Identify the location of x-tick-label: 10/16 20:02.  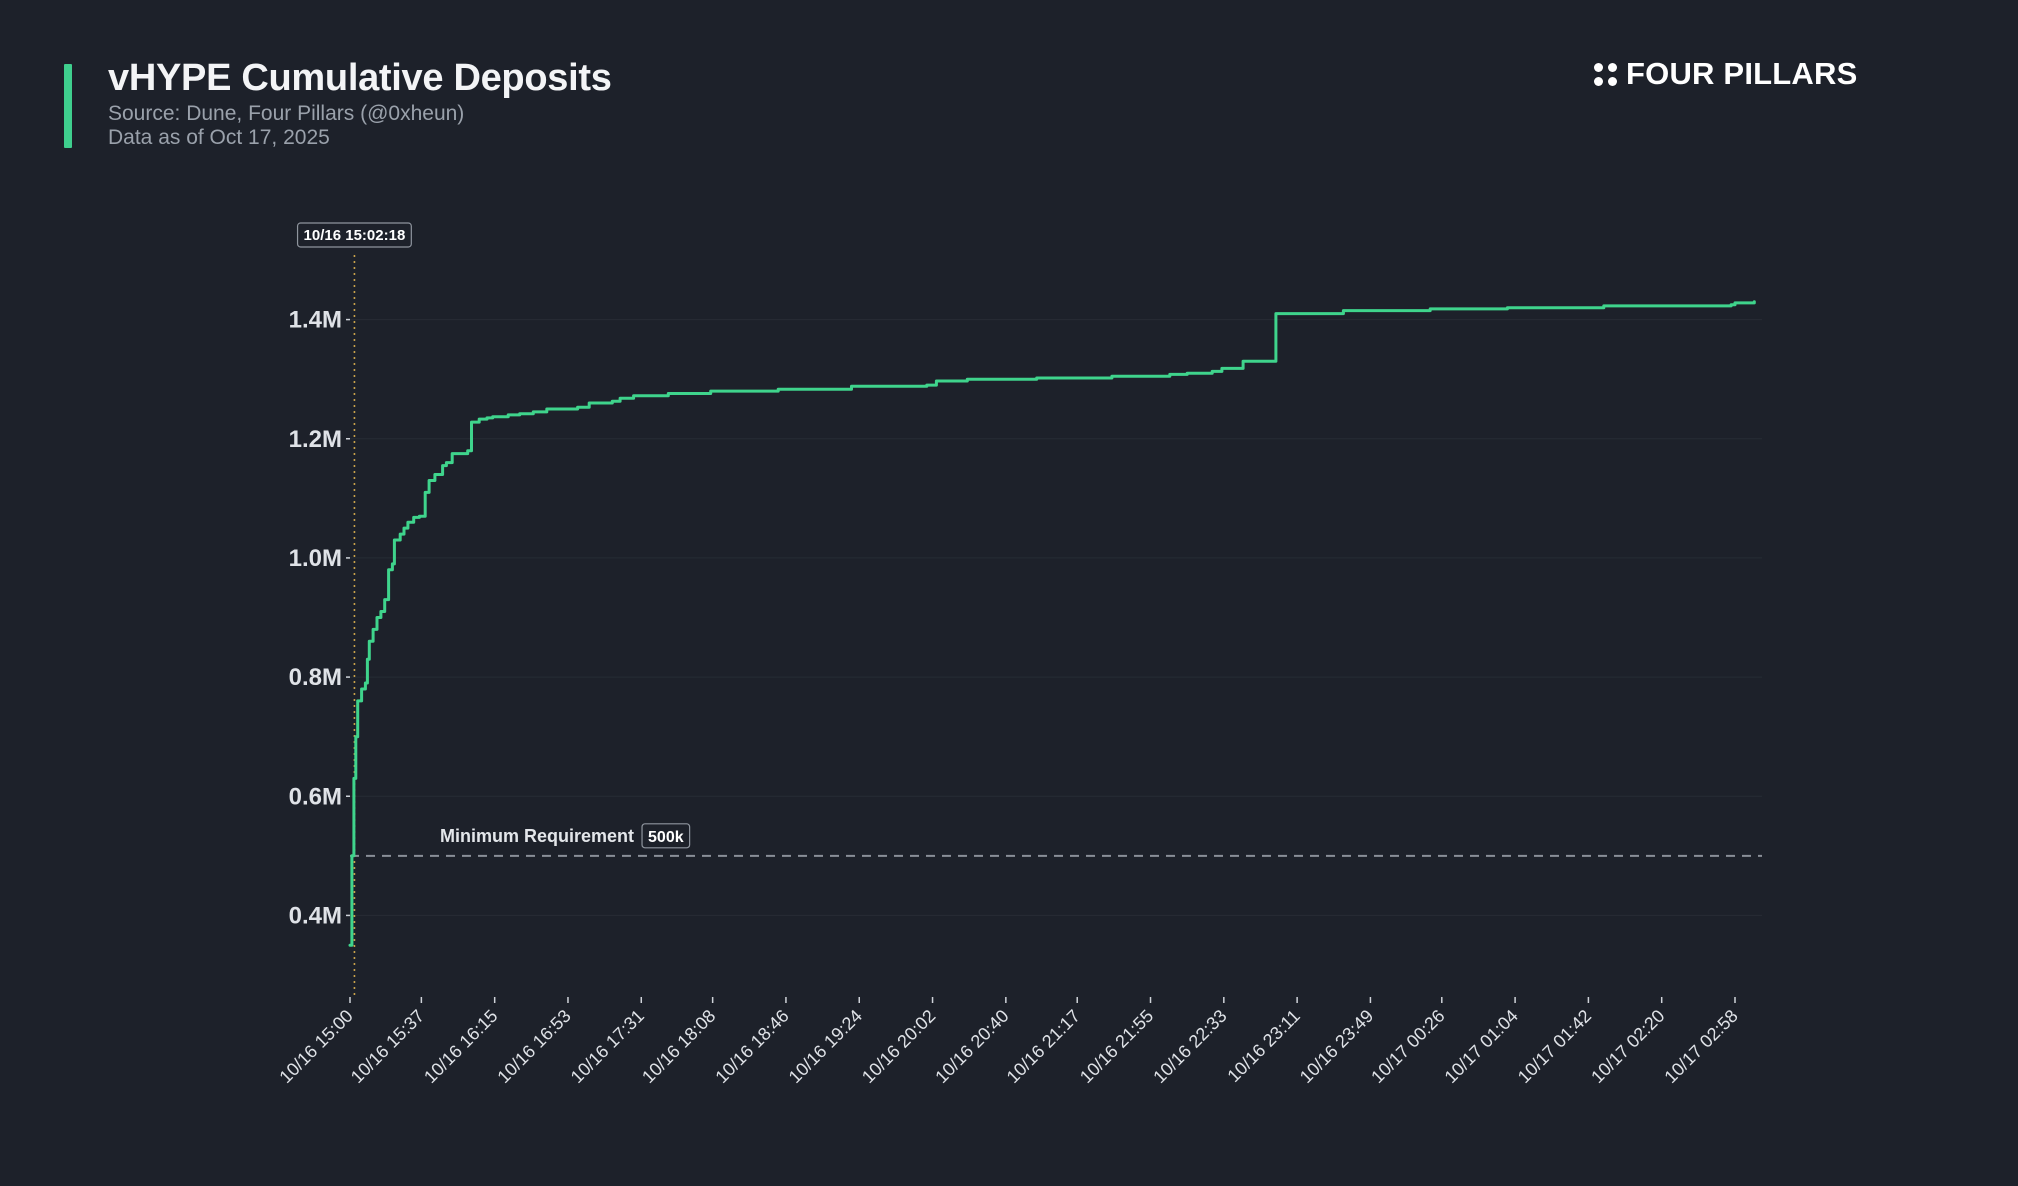
(898, 1046).